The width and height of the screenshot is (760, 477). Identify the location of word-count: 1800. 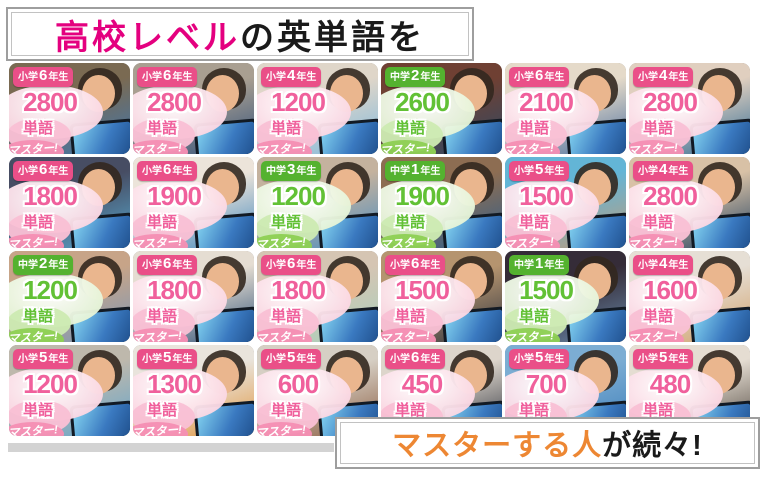
(174, 290).